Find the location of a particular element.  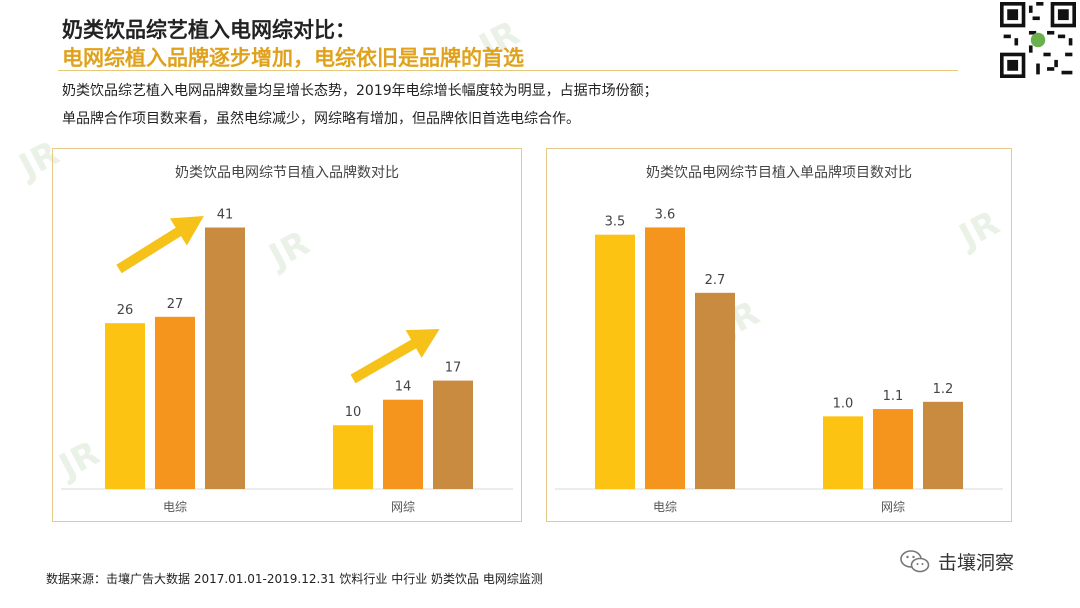

bar-value-label: 3.6 is located at coordinates (665, 214).